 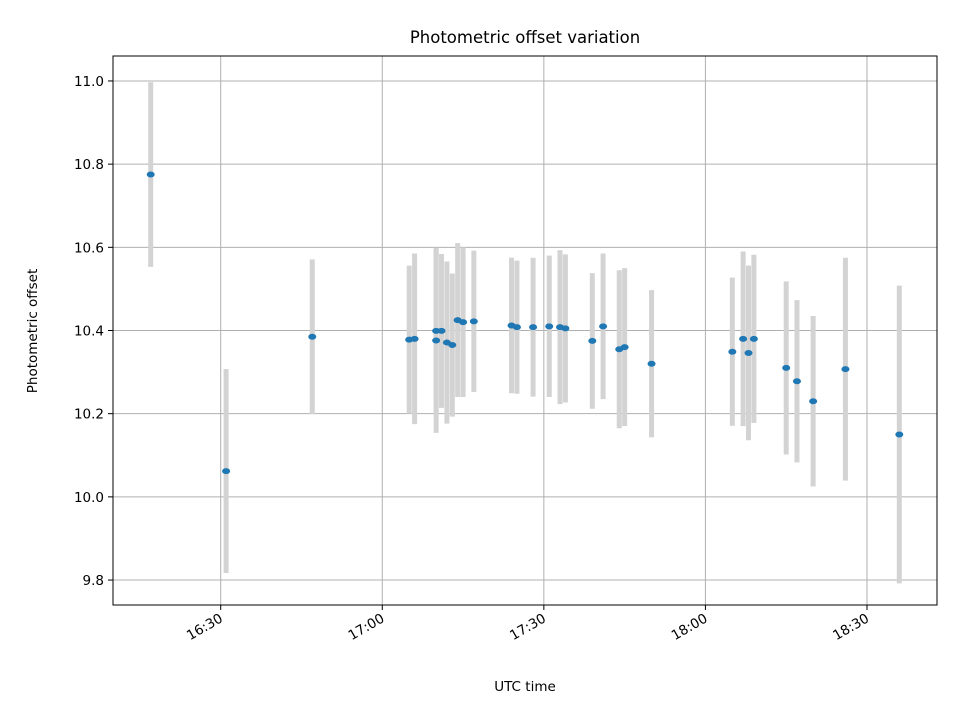 What do you see at coordinates (89, 332) in the screenshot?
I see `y-tick-label: 10.4` at bounding box center [89, 332].